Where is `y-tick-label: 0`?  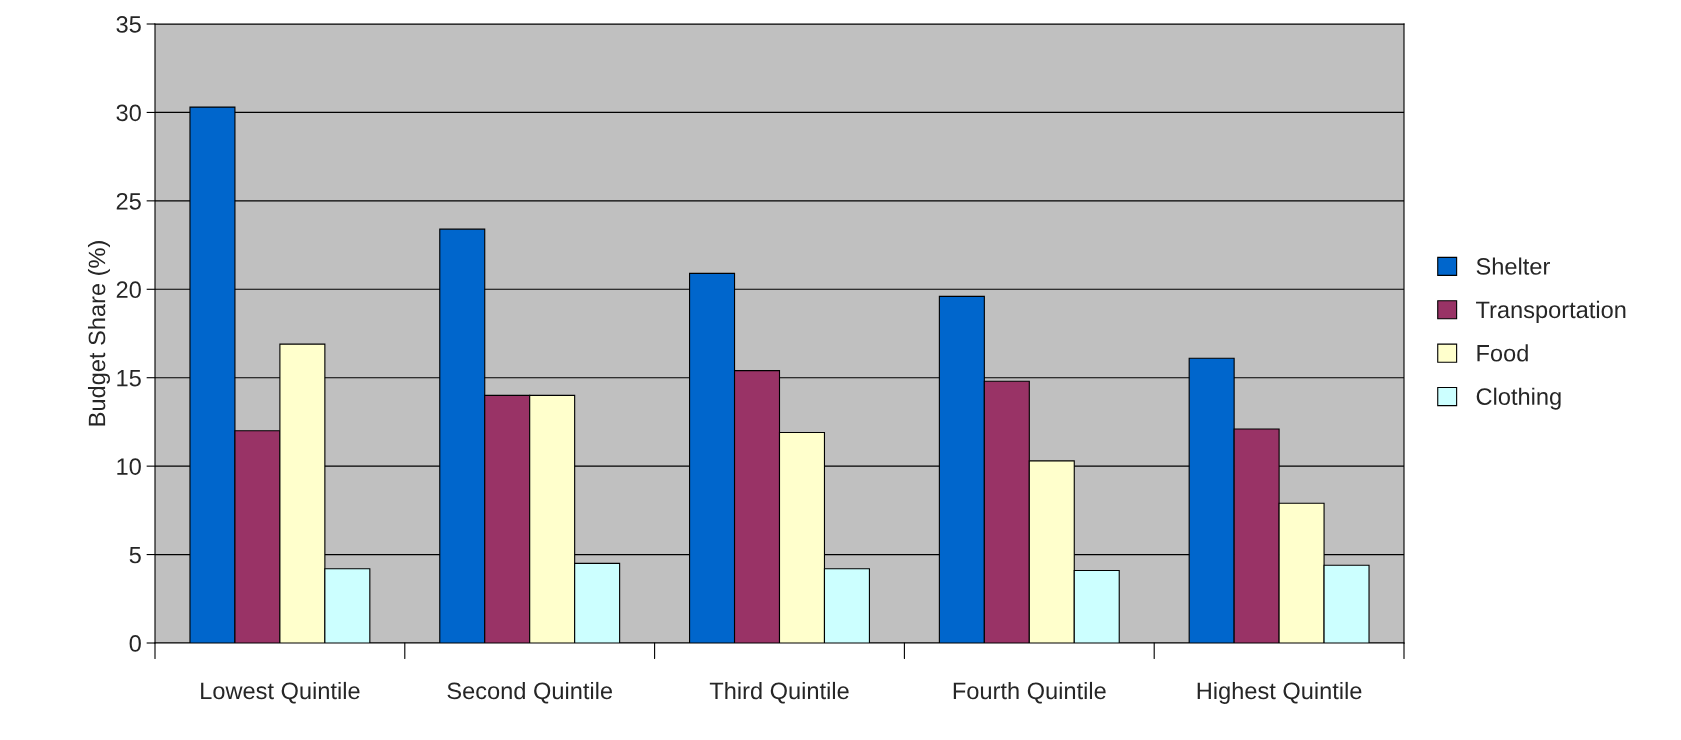 y-tick-label: 0 is located at coordinates (135, 643).